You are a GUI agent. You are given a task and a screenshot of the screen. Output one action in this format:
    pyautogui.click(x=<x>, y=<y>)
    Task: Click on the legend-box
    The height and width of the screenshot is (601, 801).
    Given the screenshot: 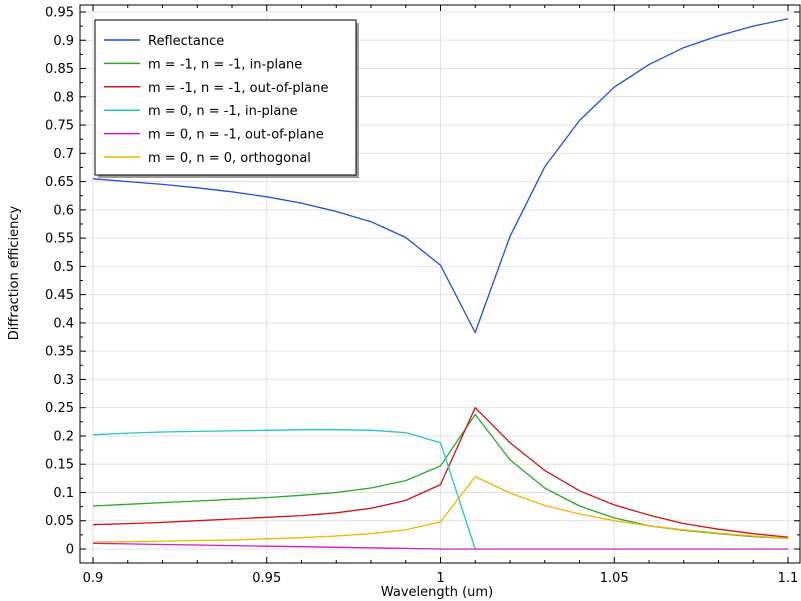 What is the action you would take?
    pyautogui.click(x=225, y=97)
    